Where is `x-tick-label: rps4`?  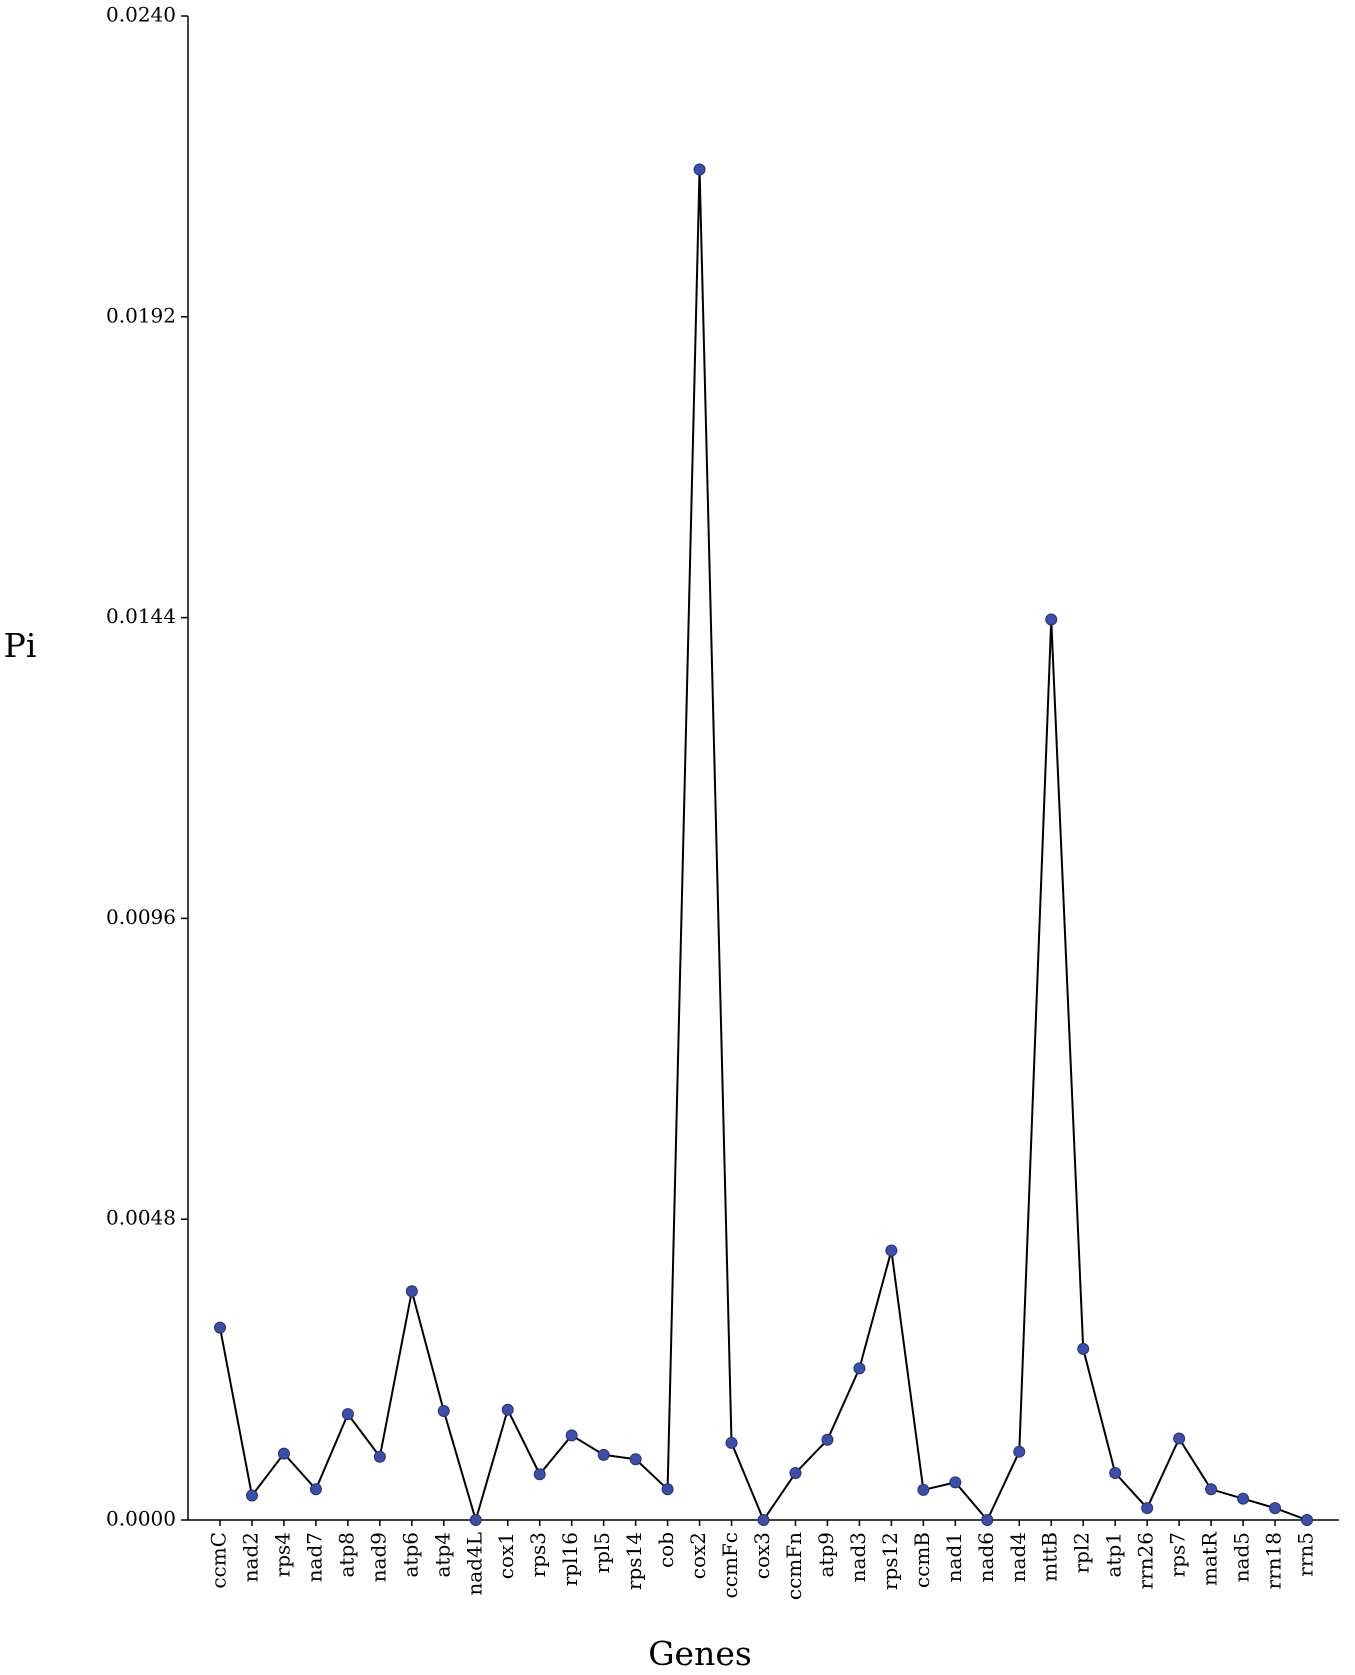
x-tick-label: rps4 is located at coordinates (282, 1554).